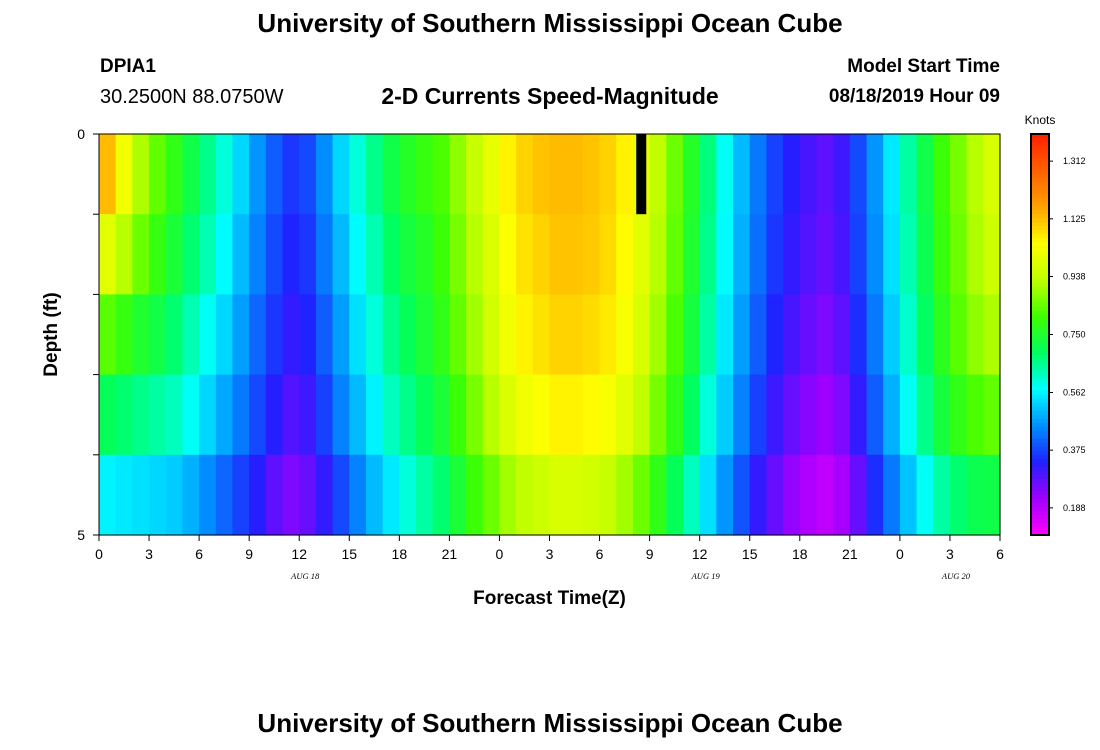  What do you see at coordinates (850, 554) in the screenshot?
I see `x-tick-label: 21` at bounding box center [850, 554].